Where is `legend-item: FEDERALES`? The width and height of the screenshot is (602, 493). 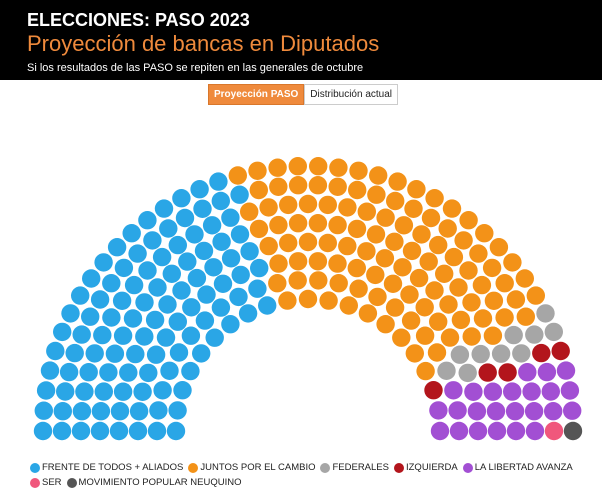 legend-item: FEDERALES is located at coordinates (354, 467).